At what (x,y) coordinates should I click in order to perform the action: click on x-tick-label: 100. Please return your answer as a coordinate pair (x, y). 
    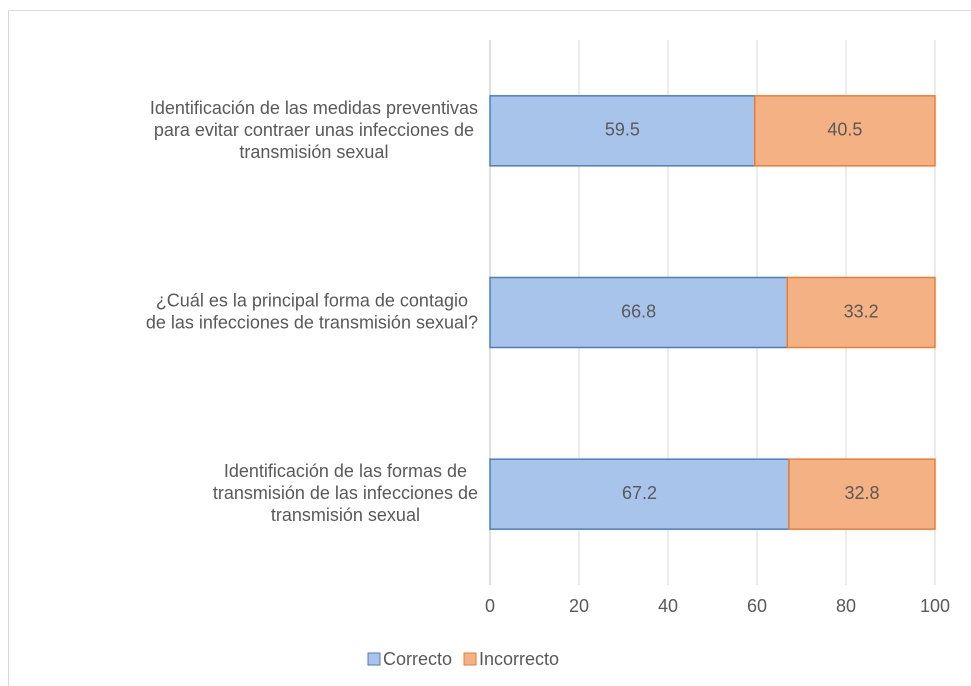
    Looking at the image, I should click on (935, 606).